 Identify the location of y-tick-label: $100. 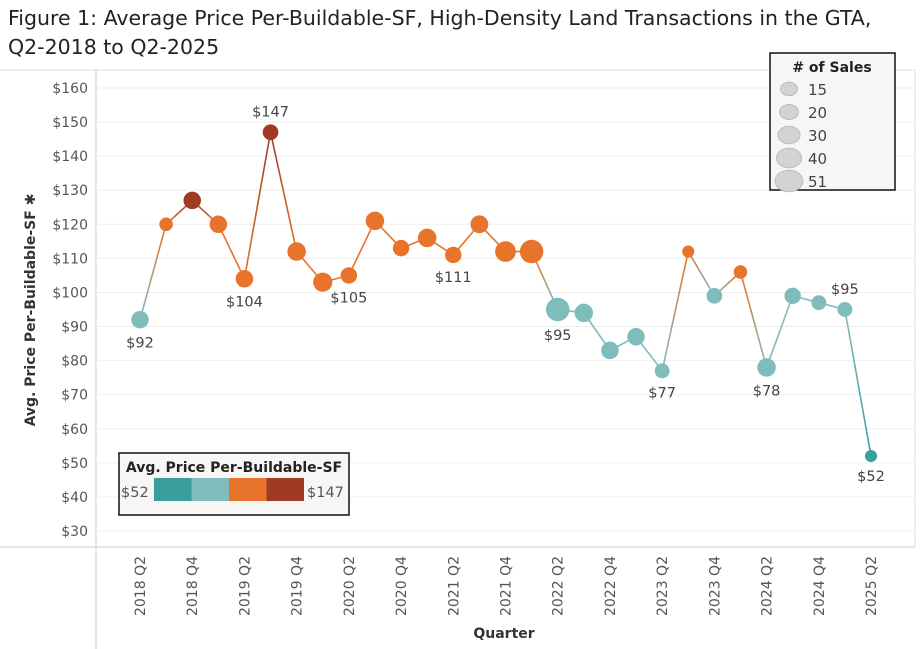
(70, 293).